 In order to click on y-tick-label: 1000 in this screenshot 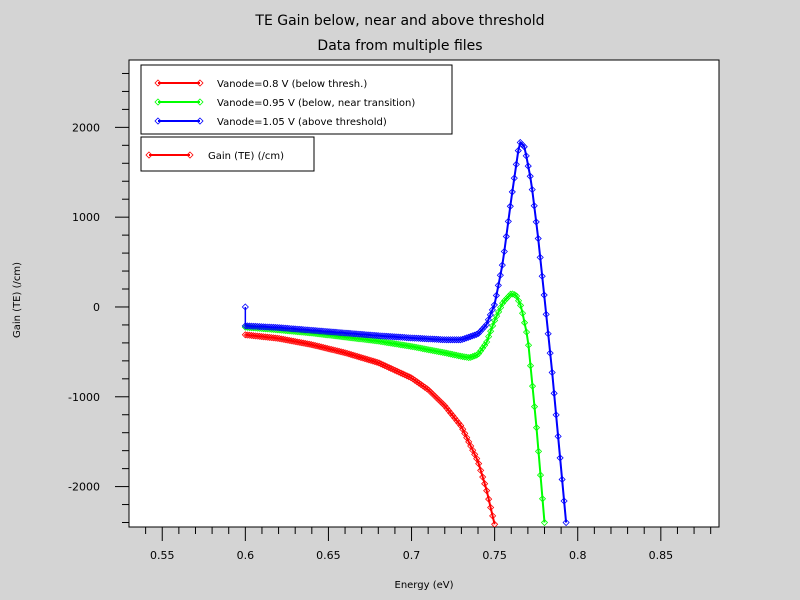, I will do `click(86, 217)`.